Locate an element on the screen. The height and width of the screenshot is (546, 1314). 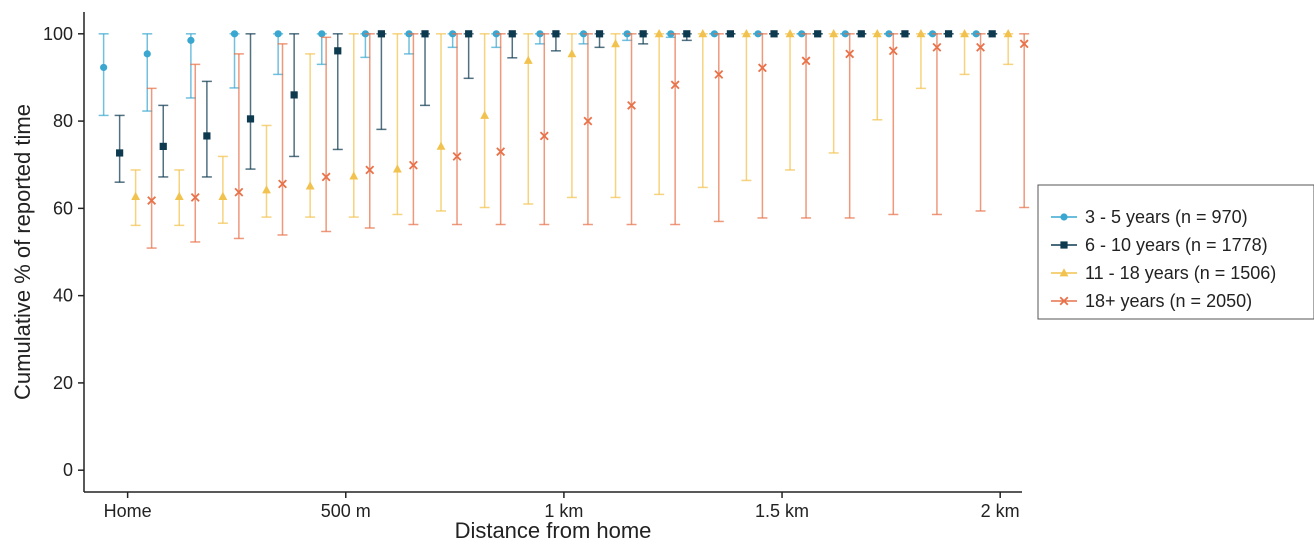
legend-label: 18+ years (n = 2050) is located at coordinates (1168, 301).